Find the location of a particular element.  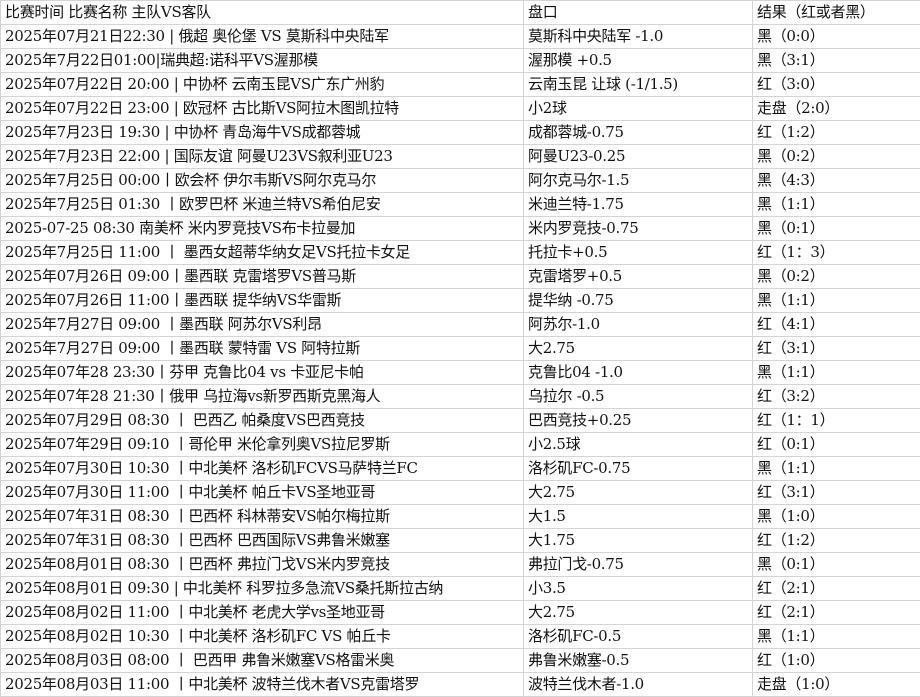

handicap-cell: 小2球 is located at coordinates (638, 108).